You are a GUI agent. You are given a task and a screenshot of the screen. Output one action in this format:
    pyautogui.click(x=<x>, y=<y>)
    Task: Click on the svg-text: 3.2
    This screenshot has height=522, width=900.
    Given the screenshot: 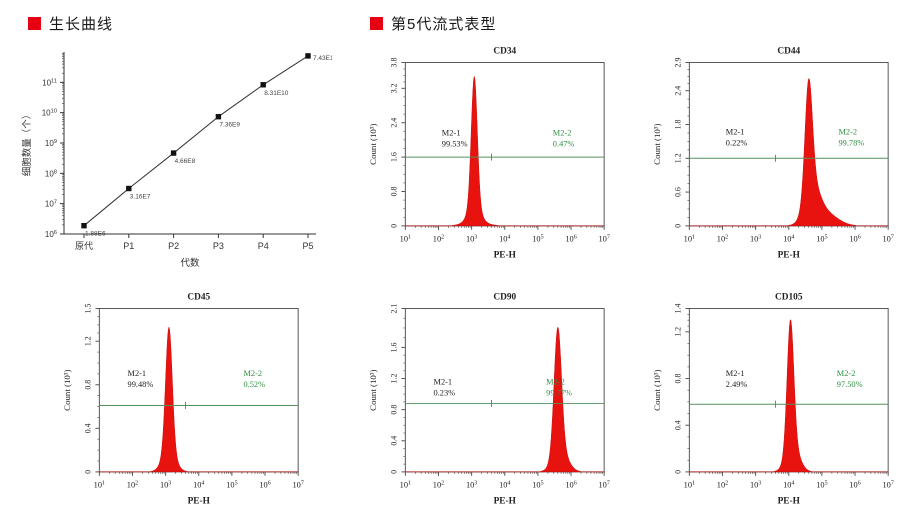 What is the action you would take?
    pyautogui.click(x=394, y=88)
    